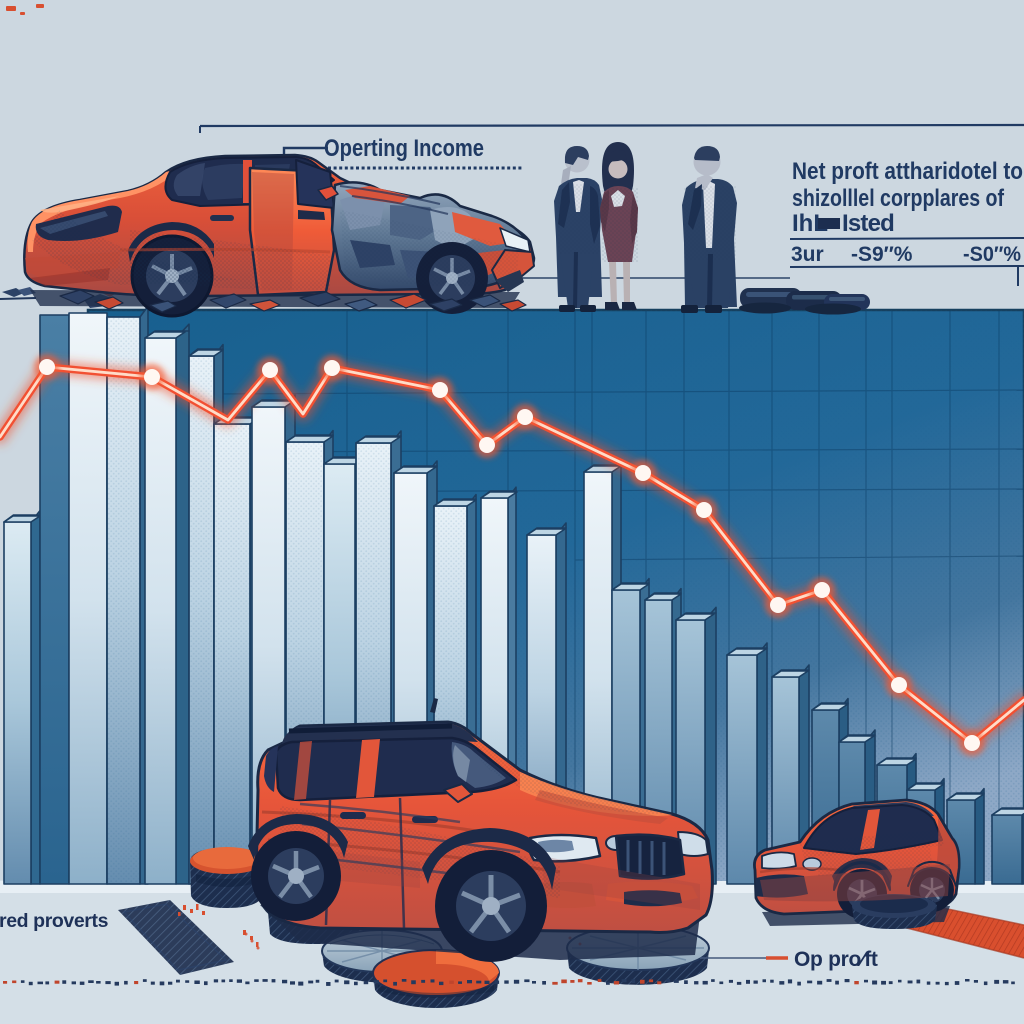 The height and width of the screenshot is (1024, 1024). Describe the element at coordinates (868, 223) in the screenshot. I see `svg-text: Isted` at that location.